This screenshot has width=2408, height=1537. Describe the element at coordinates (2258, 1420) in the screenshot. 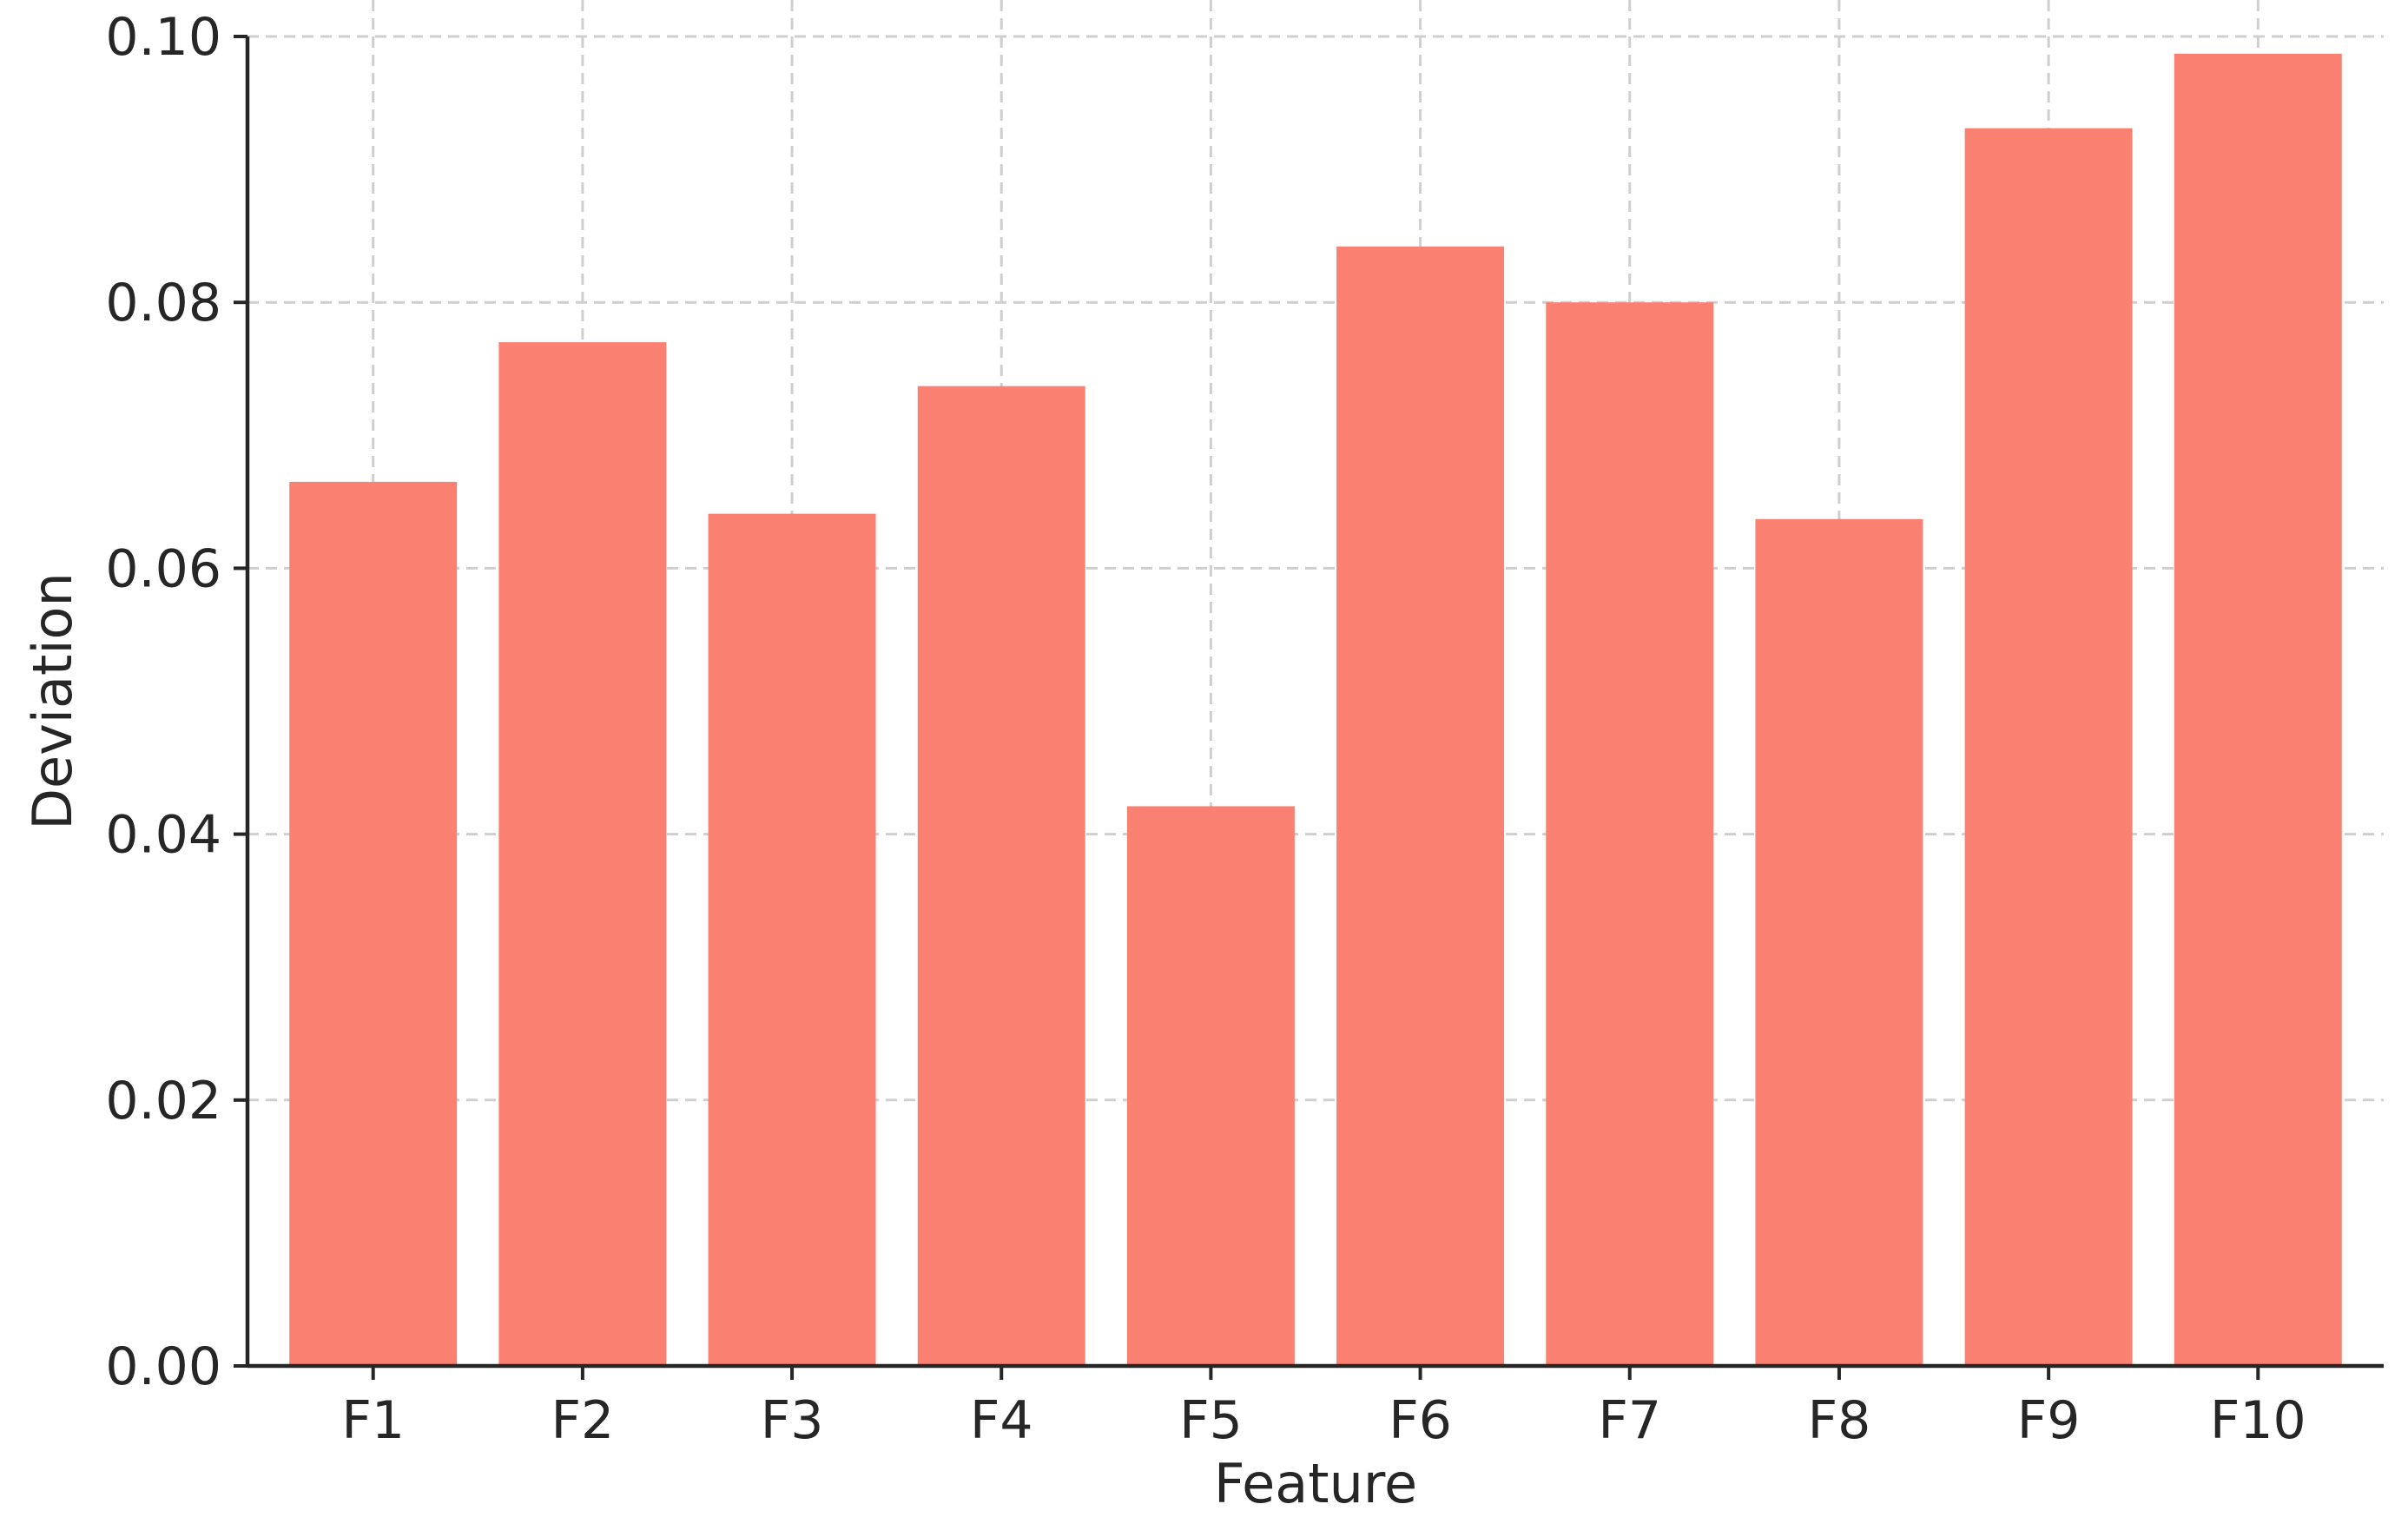

I see `x-tick-label: F10` at that location.